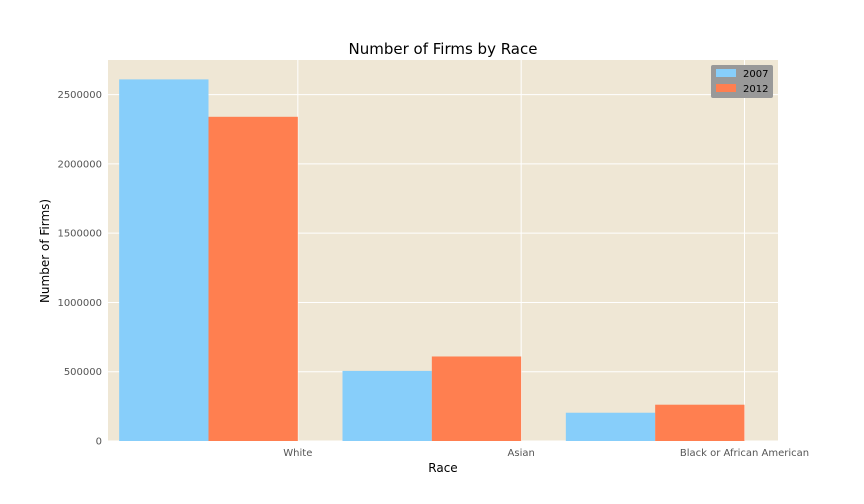  I want to click on bar-2007-asian, so click(387, 405).